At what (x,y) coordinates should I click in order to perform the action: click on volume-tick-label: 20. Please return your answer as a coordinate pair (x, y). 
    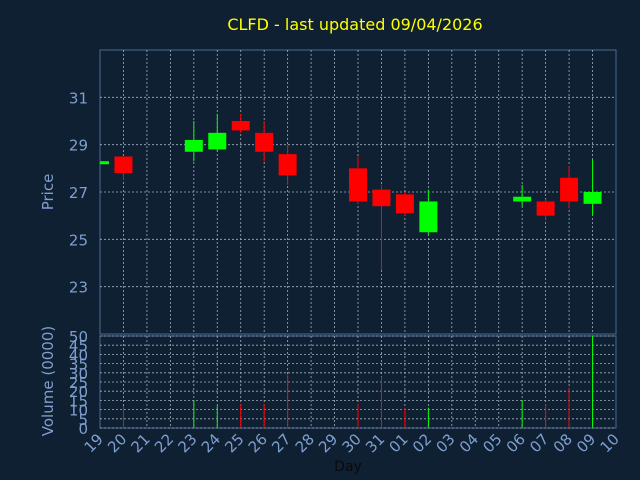
    Looking at the image, I should click on (78, 392).